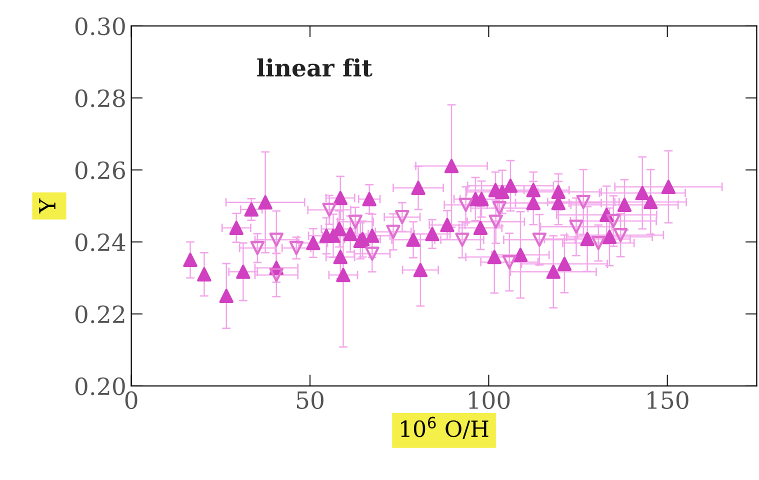  I want to click on x-tick-label: 50, so click(310, 400).